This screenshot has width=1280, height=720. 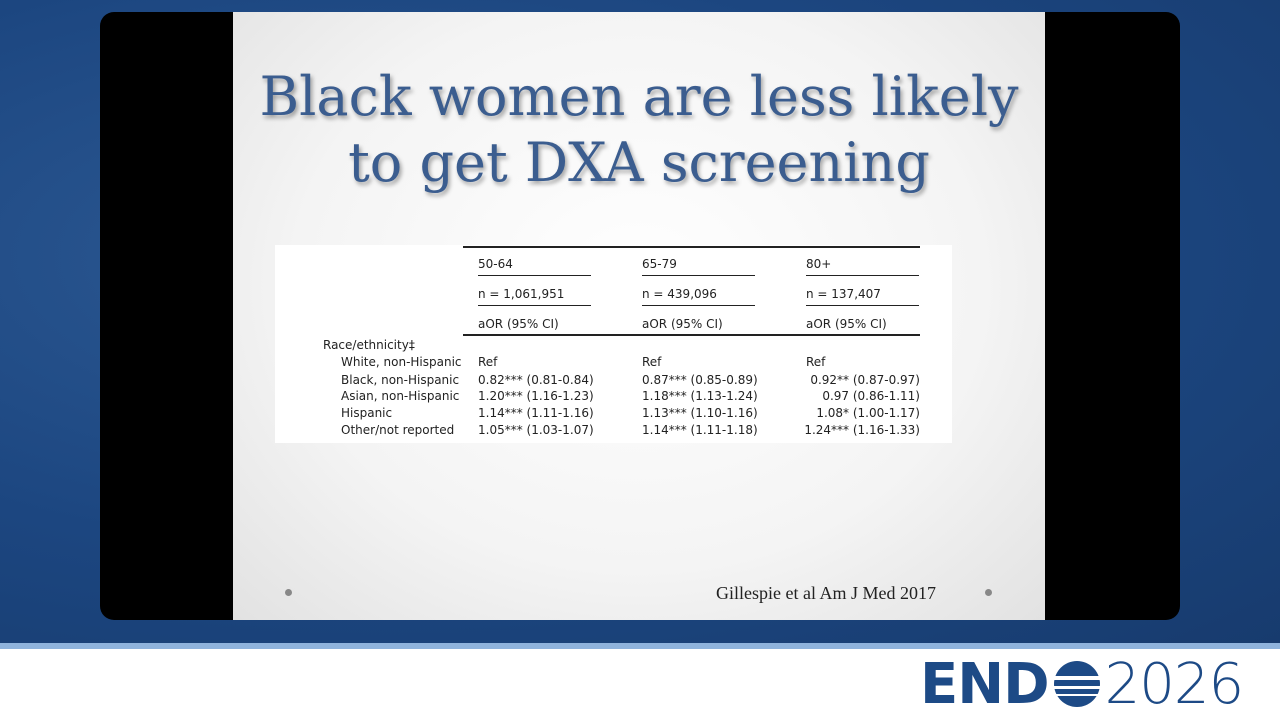 I want to click on row-label: Other/not reported, so click(x=398, y=430).